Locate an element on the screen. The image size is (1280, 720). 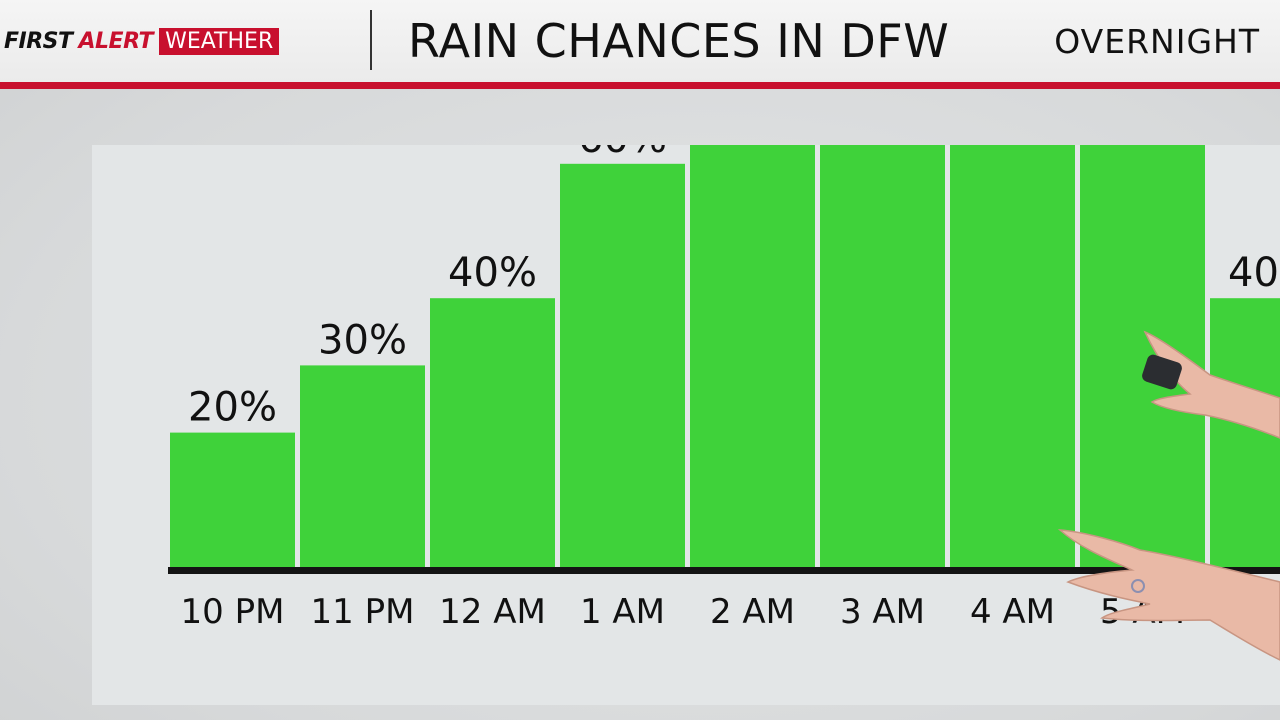
brand-weather: WEATHER is located at coordinates (219, 41).